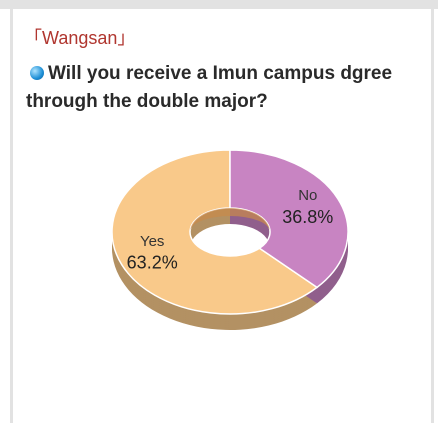  What do you see at coordinates (152, 241) in the screenshot?
I see `category-label: Yes` at bounding box center [152, 241].